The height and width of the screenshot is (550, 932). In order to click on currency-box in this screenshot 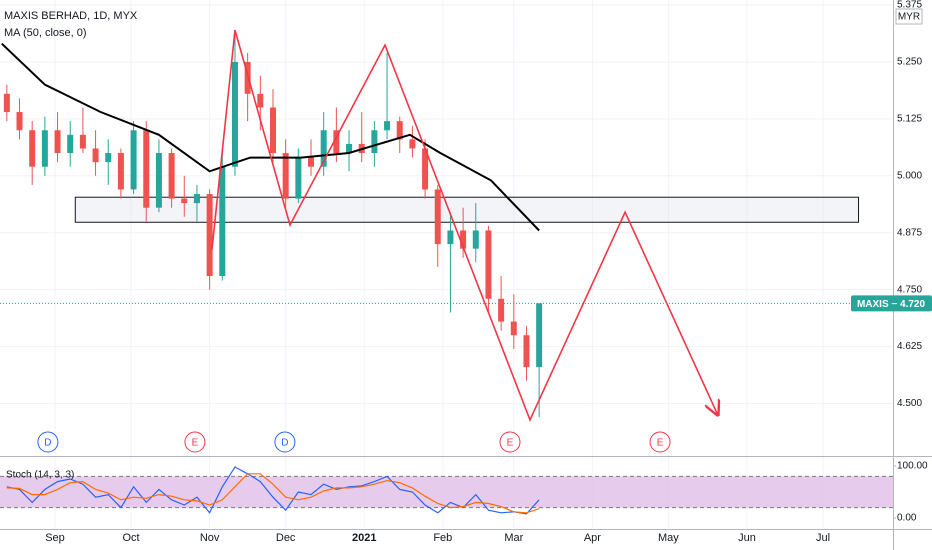, I will do `click(909, 16)`.